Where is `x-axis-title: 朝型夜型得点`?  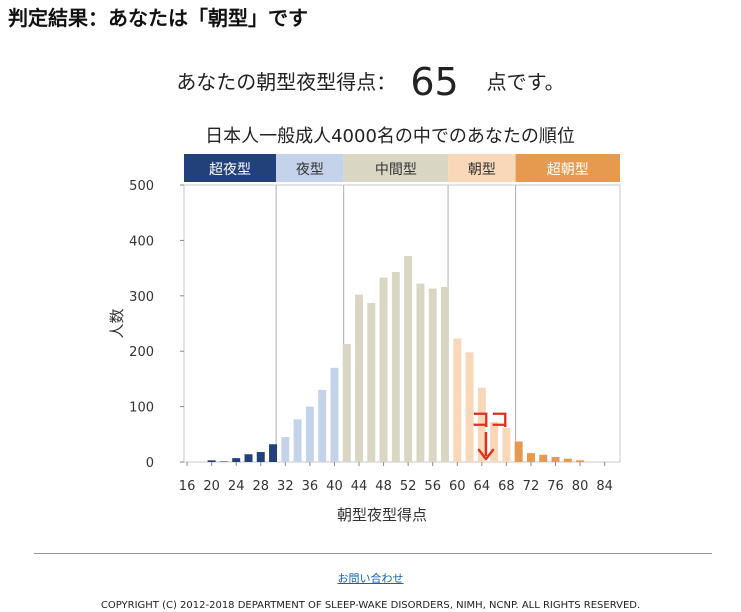
x-axis-title: 朝型夜型得点 is located at coordinates (382, 515).